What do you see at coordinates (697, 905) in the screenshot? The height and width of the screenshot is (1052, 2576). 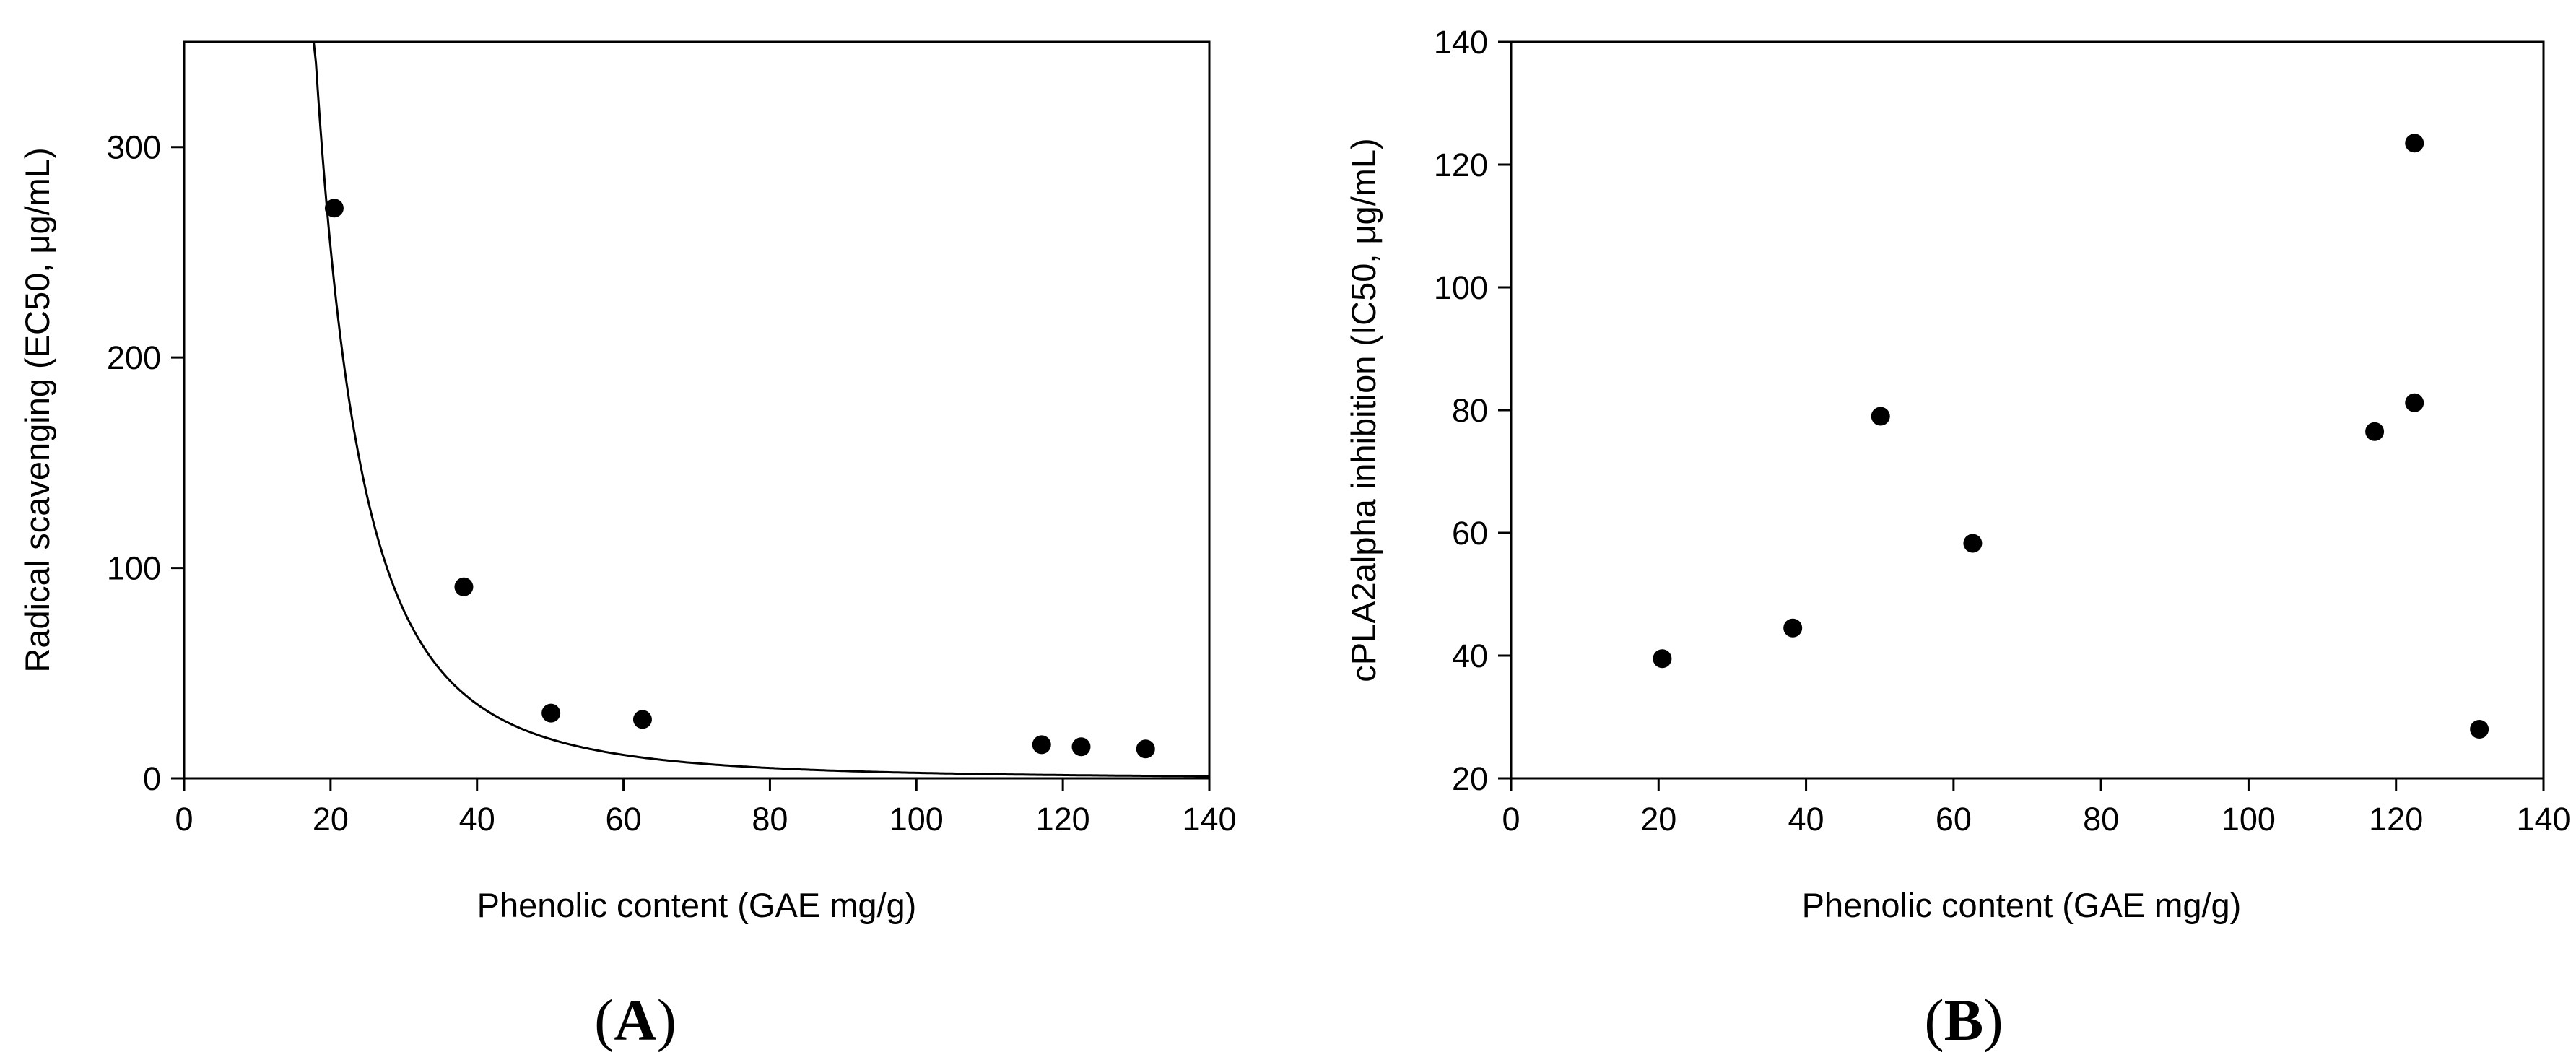 I see `x-axis-title-a: Phenolic content (GAE mg/g)` at bounding box center [697, 905].